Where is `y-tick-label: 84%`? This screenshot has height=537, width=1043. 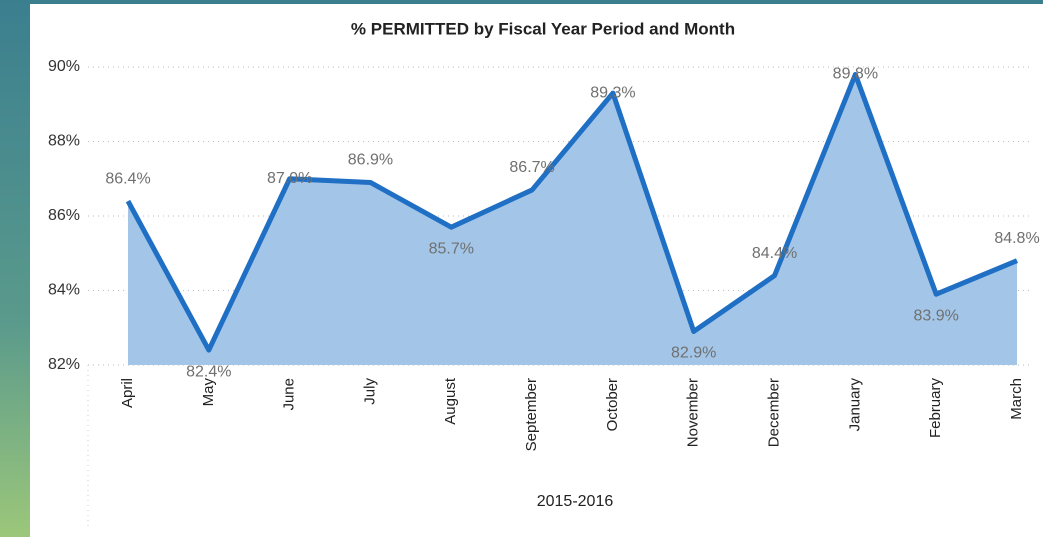
y-tick-label: 84% is located at coordinates (64, 290).